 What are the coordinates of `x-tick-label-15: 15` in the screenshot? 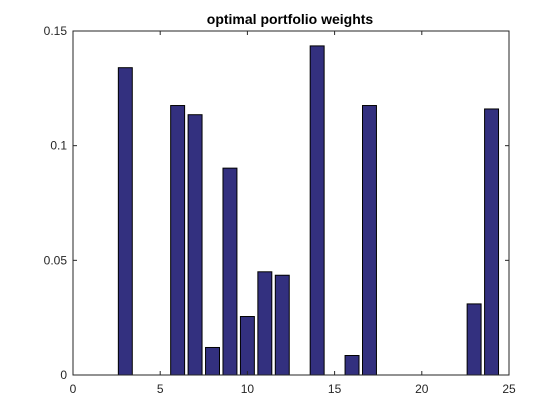 It's located at (335, 389).